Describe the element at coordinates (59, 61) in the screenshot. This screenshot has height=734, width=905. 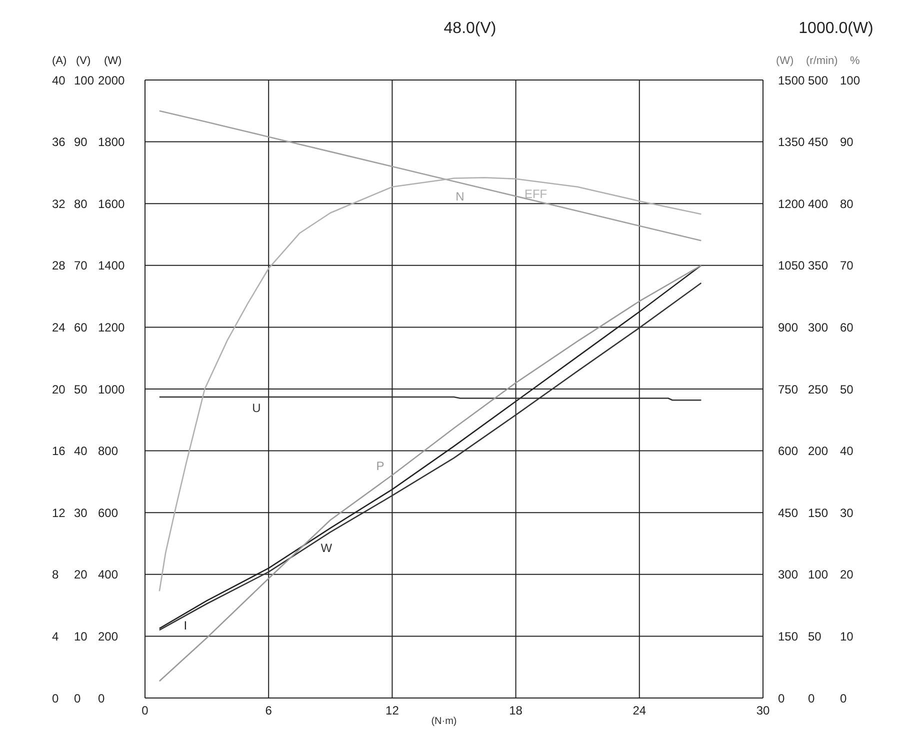
I see `y3-axis-title: (A)` at that location.